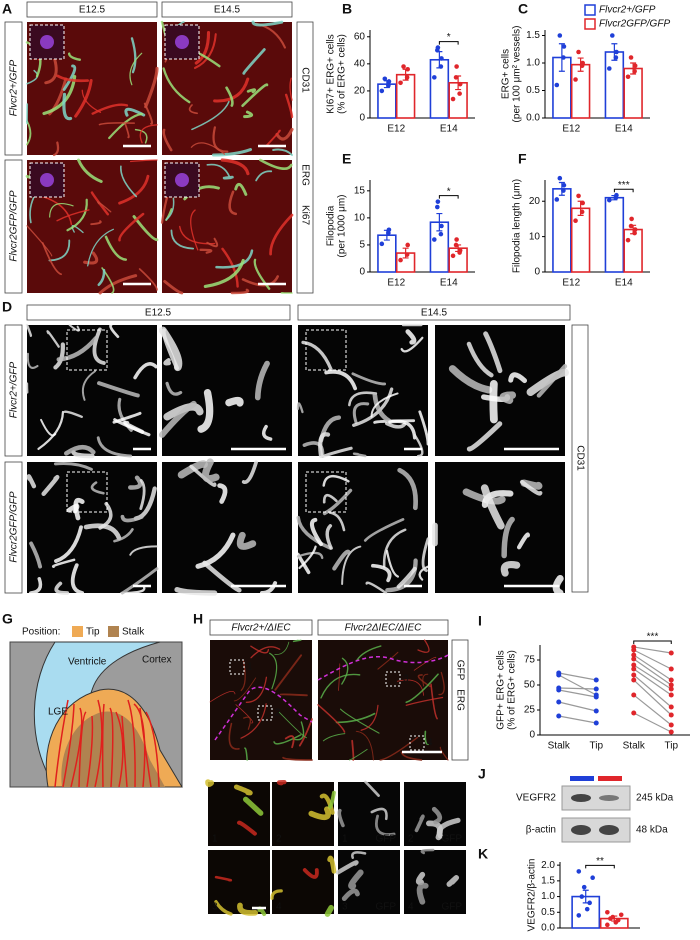 The width and height of the screenshot is (700, 940). I want to click on y-axis-label: Filopodia, so click(331, 225).